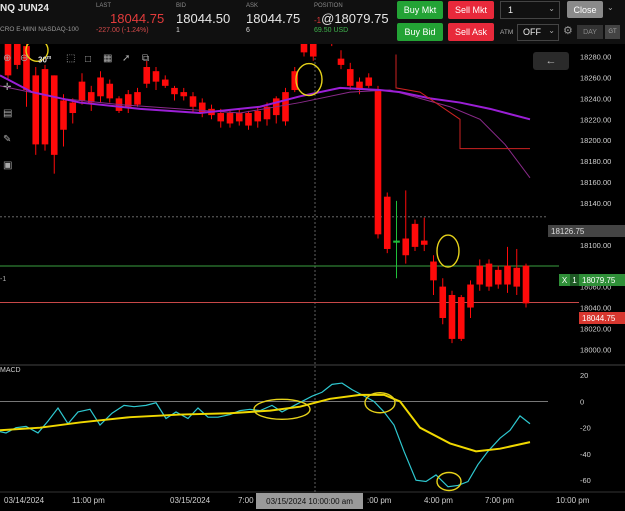 The width and height of the screenshot is (625, 511). What do you see at coordinates (108, 58) in the screenshot?
I see `layout-icon: ▦` at bounding box center [108, 58].